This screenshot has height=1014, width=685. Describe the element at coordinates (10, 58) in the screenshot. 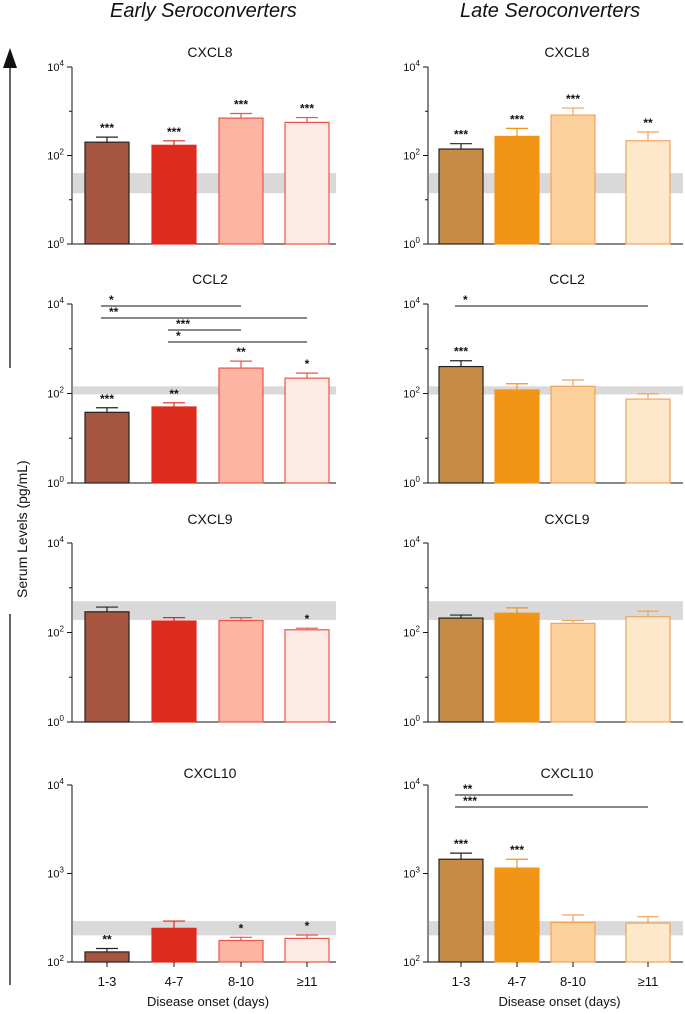

I see `y-arrow-head` at that location.